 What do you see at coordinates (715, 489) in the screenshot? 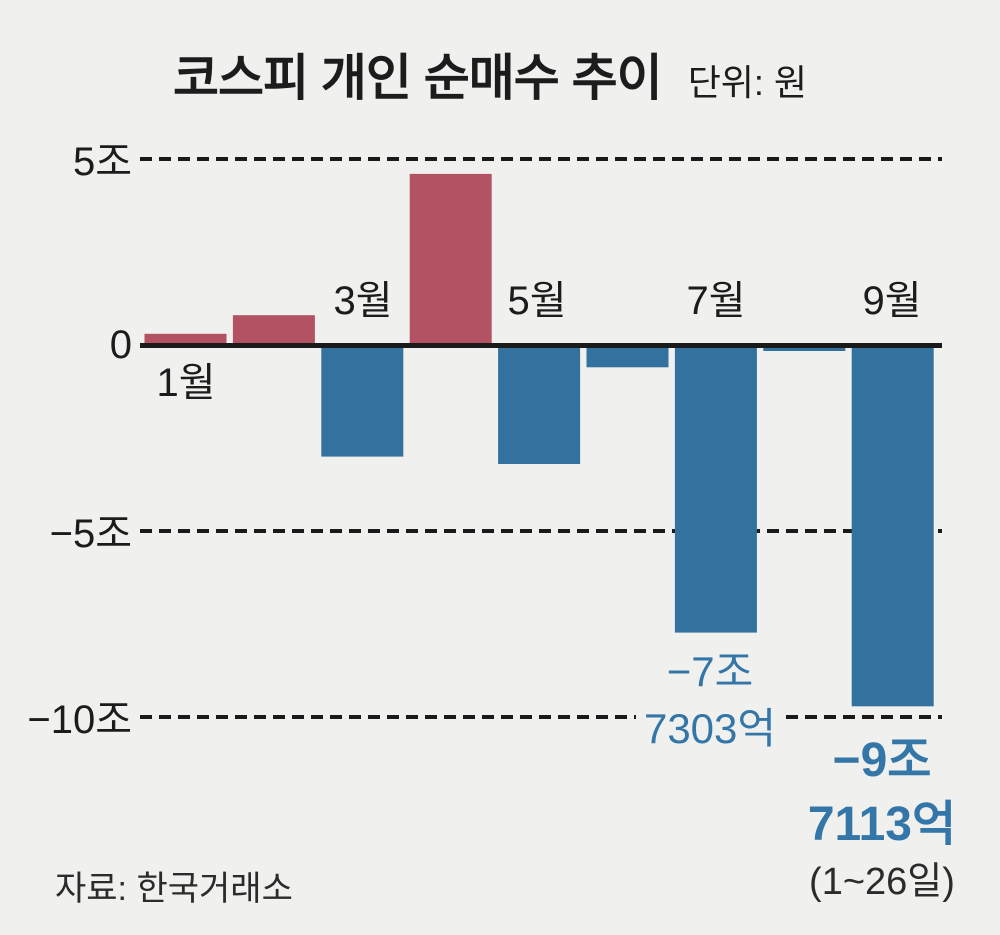
I see `bar-7월` at bounding box center [715, 489].